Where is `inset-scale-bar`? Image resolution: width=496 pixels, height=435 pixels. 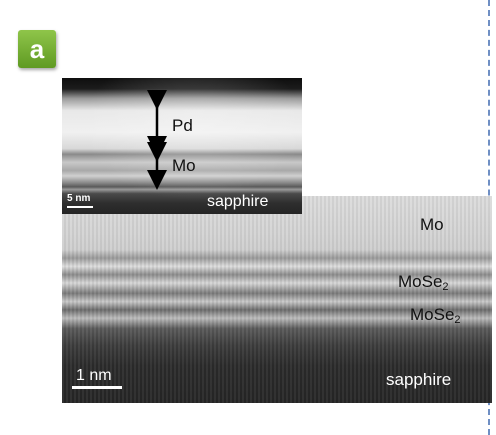 inset-scale-bar is located at coordinates (80, 207).